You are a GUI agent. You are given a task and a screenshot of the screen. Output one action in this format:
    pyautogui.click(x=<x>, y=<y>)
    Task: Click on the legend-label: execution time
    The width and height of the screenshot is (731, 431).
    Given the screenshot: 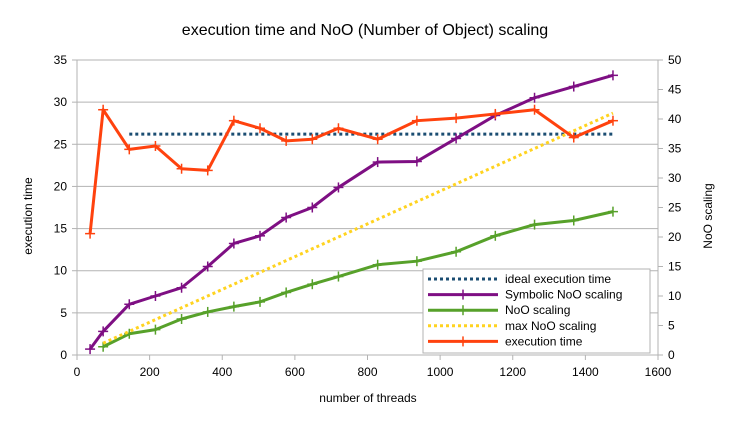 What is the action you would take?
    pyautogui.click(x=544, y=341)
    